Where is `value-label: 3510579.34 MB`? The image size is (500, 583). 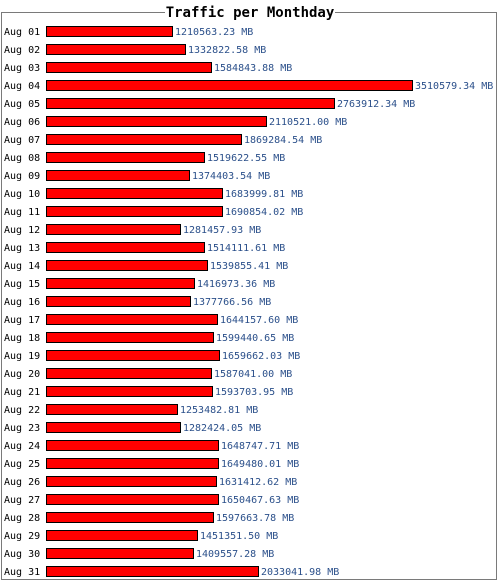 value-label: 3510579.34 MB is located at coordinates (454, 86).